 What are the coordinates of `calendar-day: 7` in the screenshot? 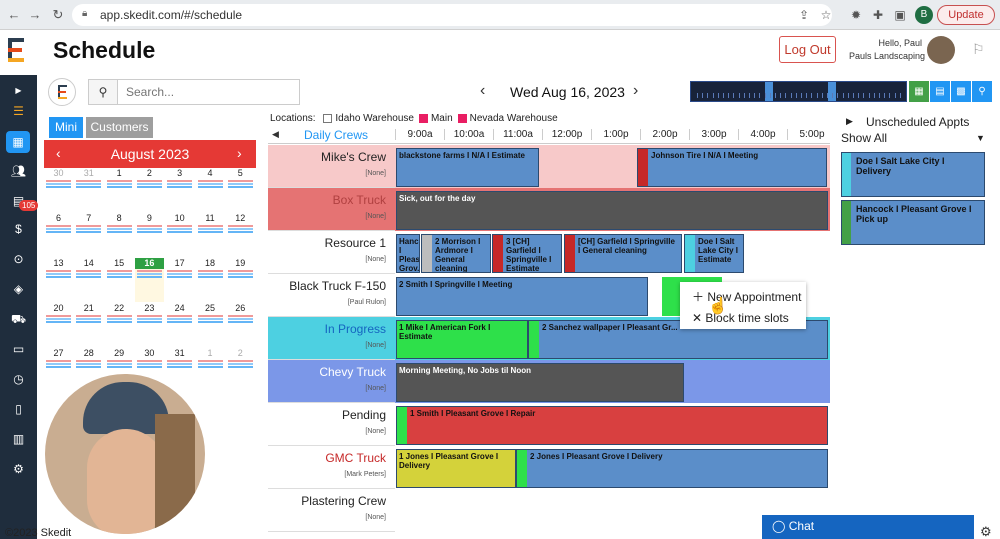 It's located at (88, 235).